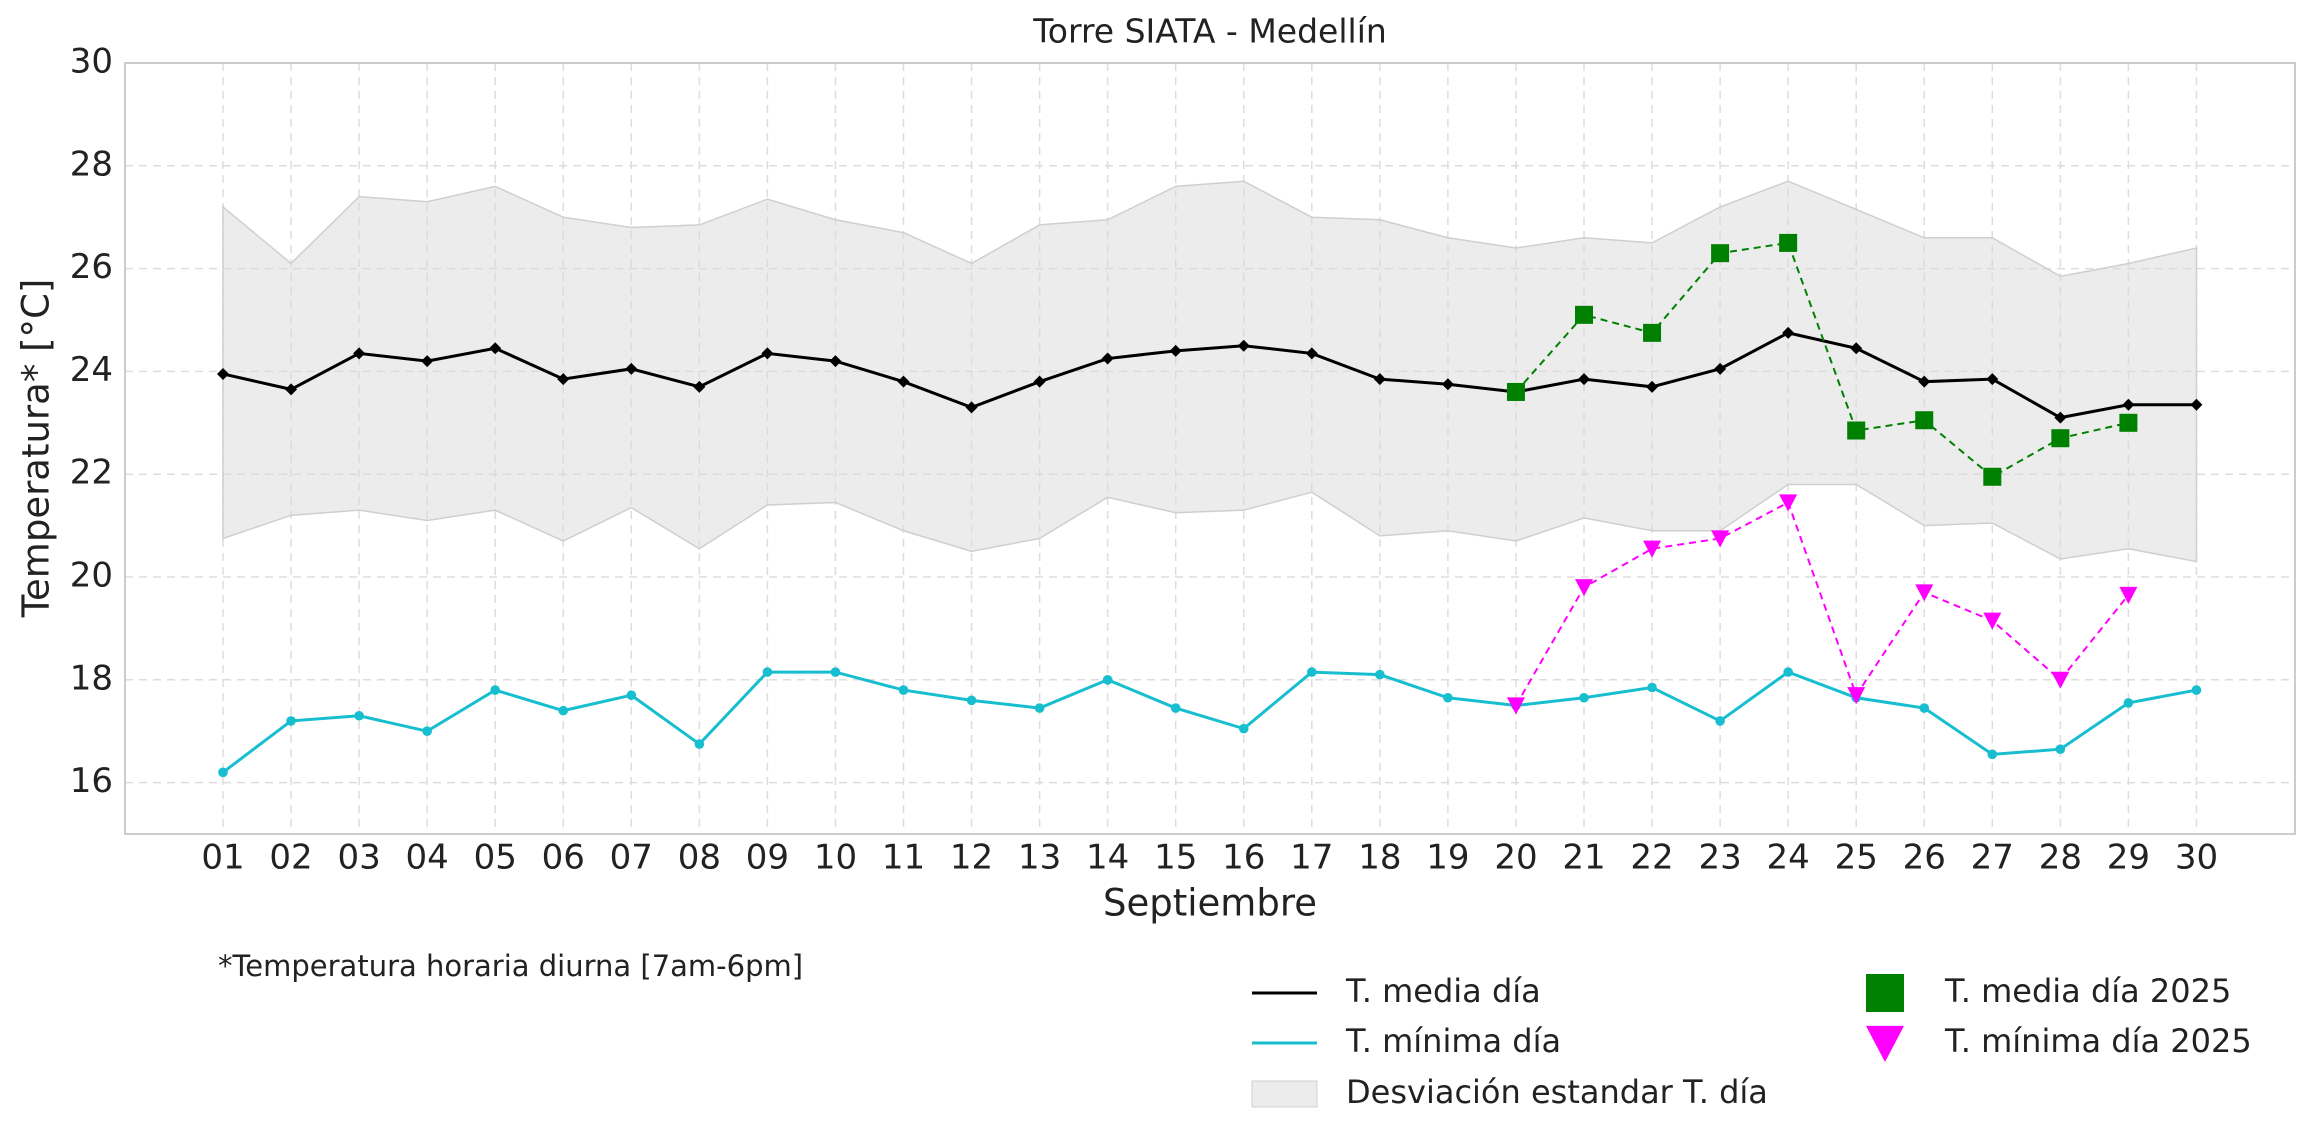  Describe the element at coordinates (767, 858) in the screenshot. I see `x-tick-label: 09` at that location.